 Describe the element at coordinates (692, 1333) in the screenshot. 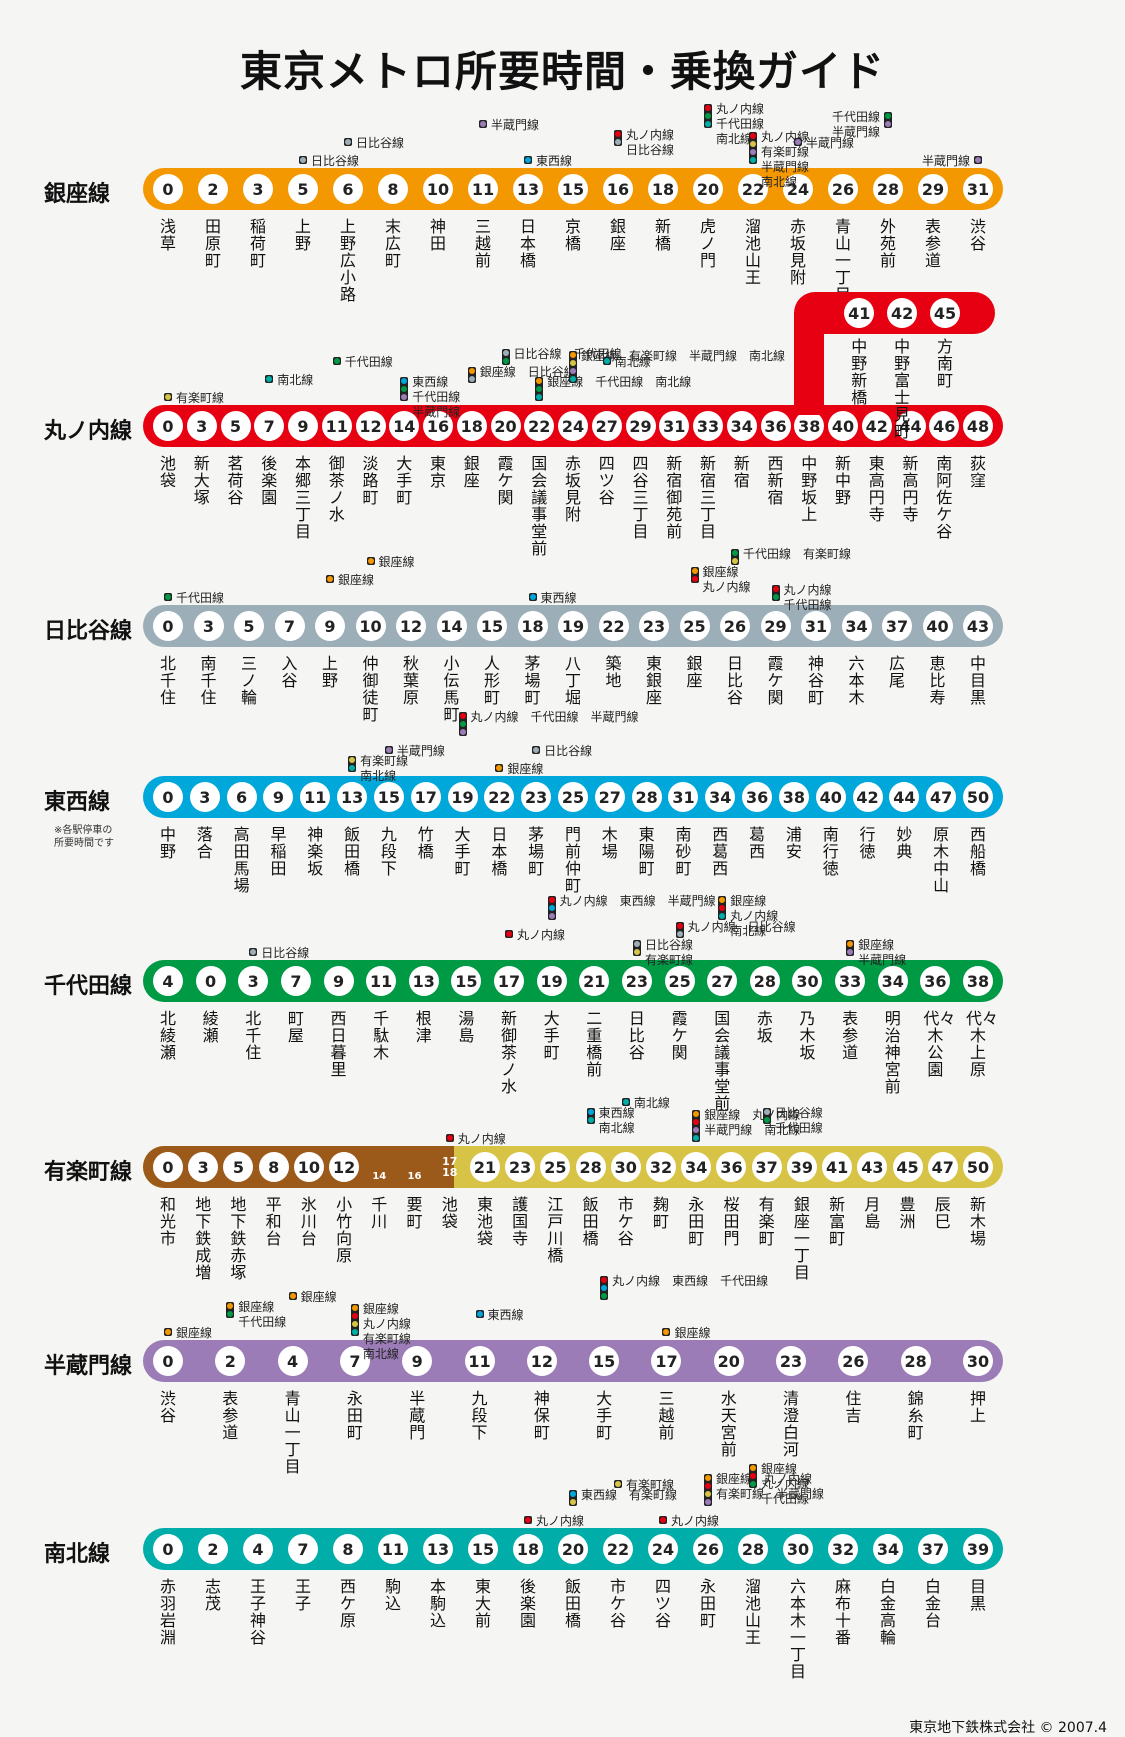

I see `transfer-label: 銀座線` at that location.